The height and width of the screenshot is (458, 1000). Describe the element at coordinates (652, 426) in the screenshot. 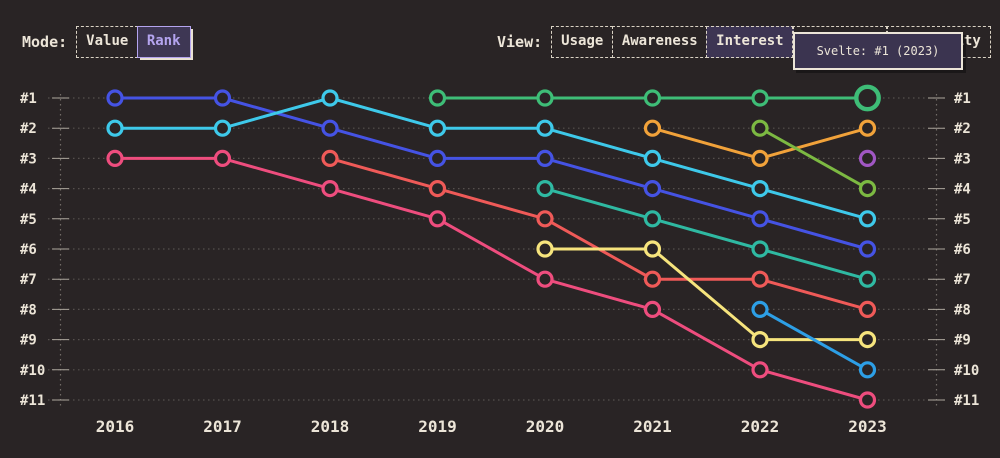

I see `year-label: 2021` at that location.